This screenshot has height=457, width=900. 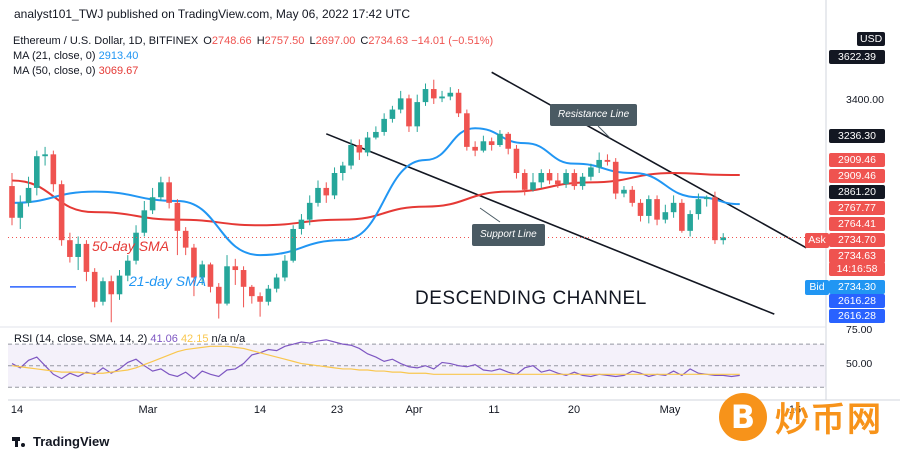 What do you see at coordinates (452, 41) in the screenshot?
I see `change-value: −14.01 (−0.51%)` at bounding box center [452, 41].